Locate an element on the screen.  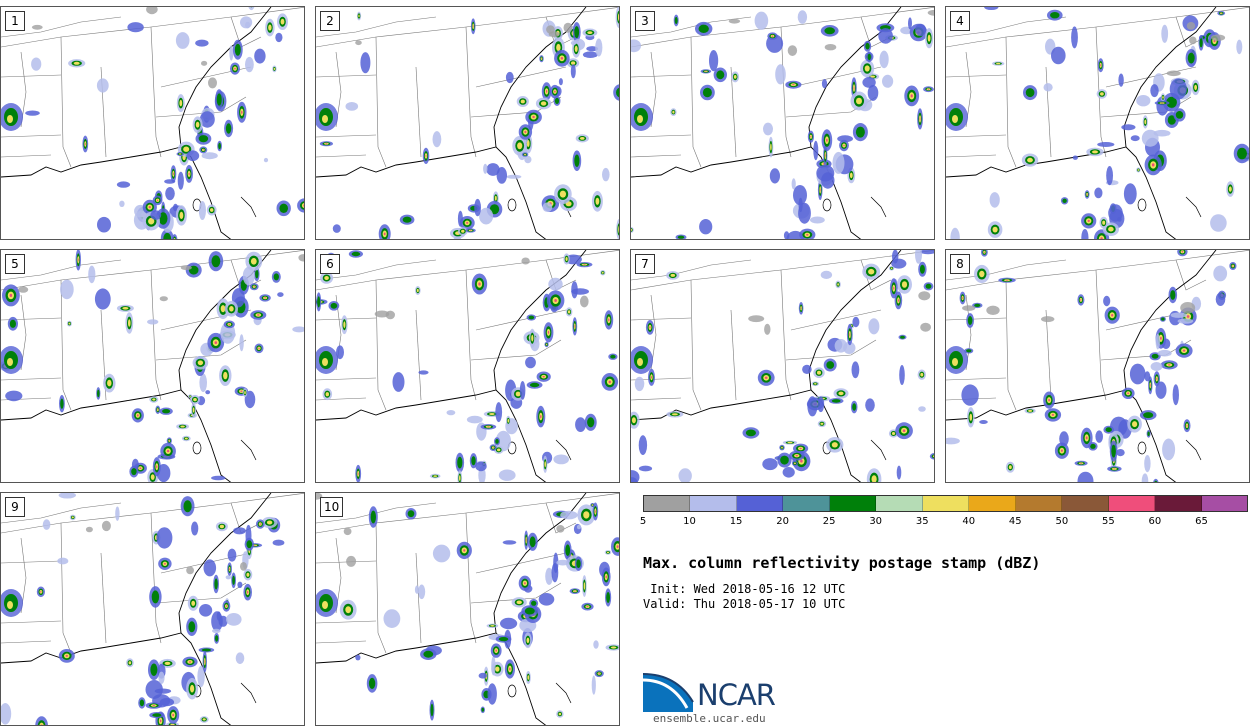
colorbar-tick: 55 is located at coordinates (1108, 521).